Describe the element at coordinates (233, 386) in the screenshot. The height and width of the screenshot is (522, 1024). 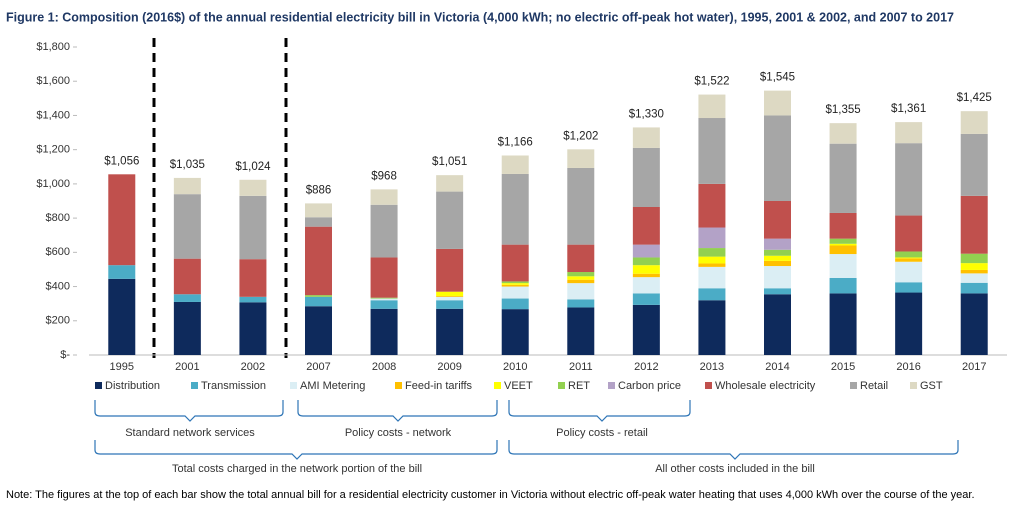
I see `legend-label: Transmission` at that location.